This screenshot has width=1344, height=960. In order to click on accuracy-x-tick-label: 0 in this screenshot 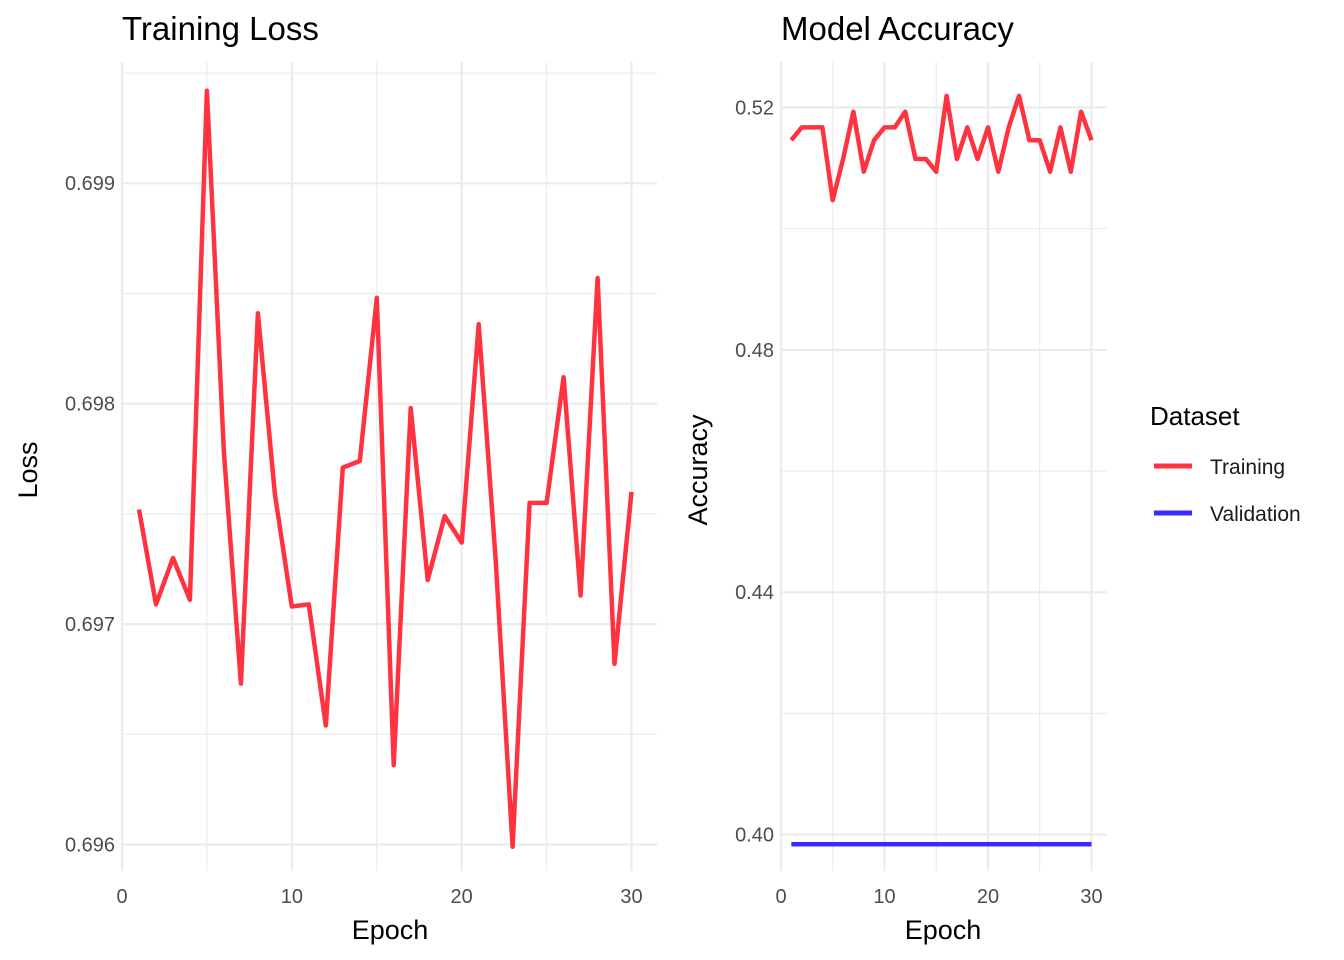, I will do `click(780, 897)`.